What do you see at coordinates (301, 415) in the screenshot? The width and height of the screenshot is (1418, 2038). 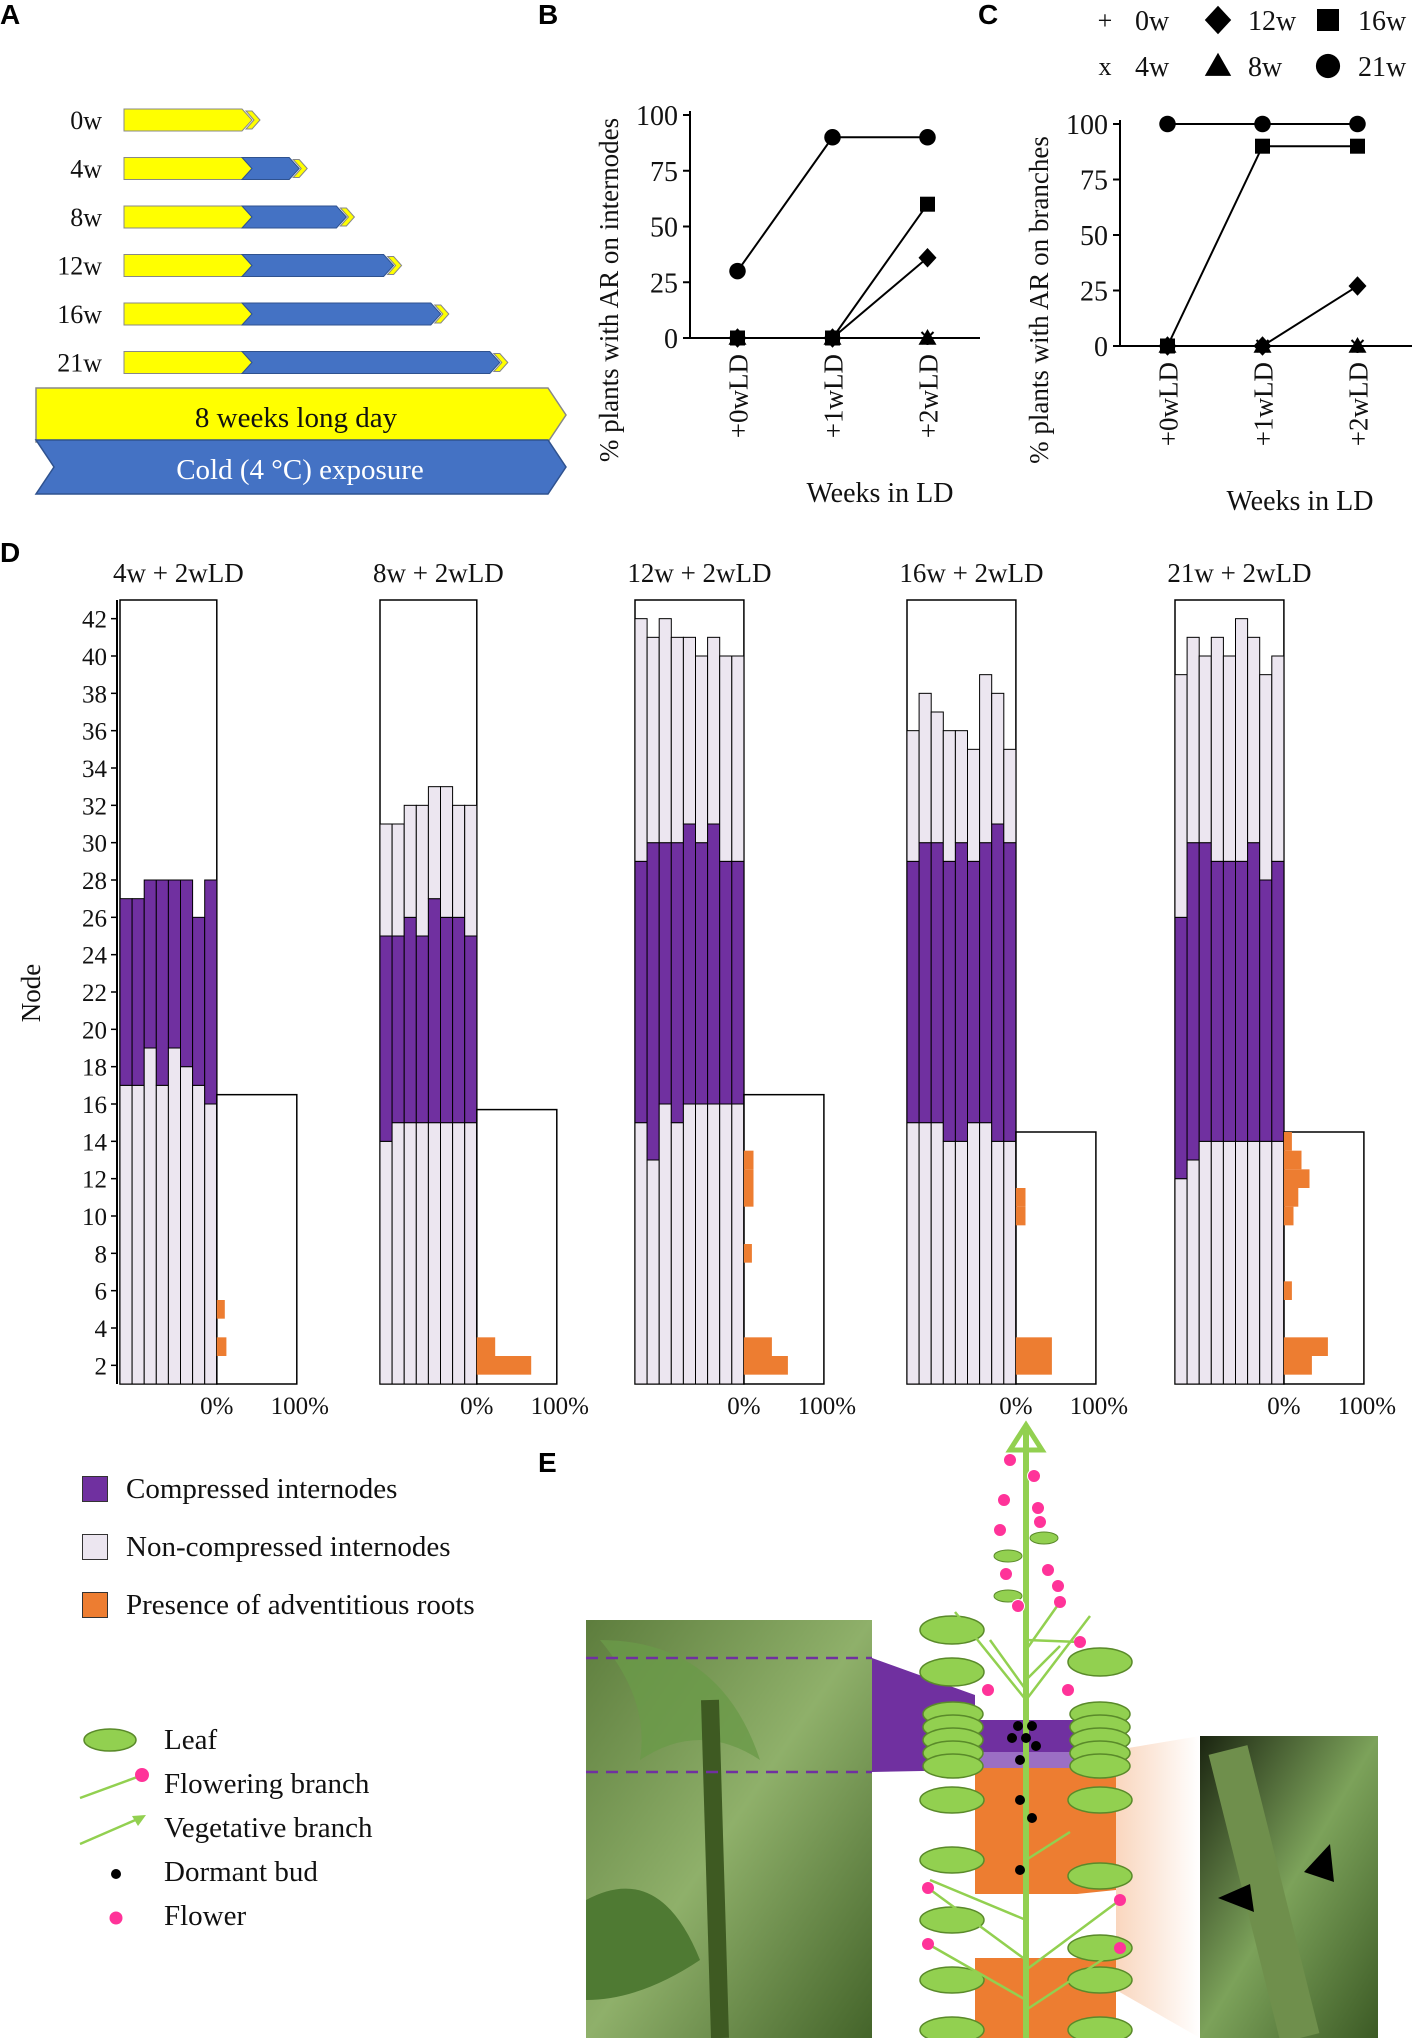 I see `long-day-arrow` at bounding box center [301, 415].